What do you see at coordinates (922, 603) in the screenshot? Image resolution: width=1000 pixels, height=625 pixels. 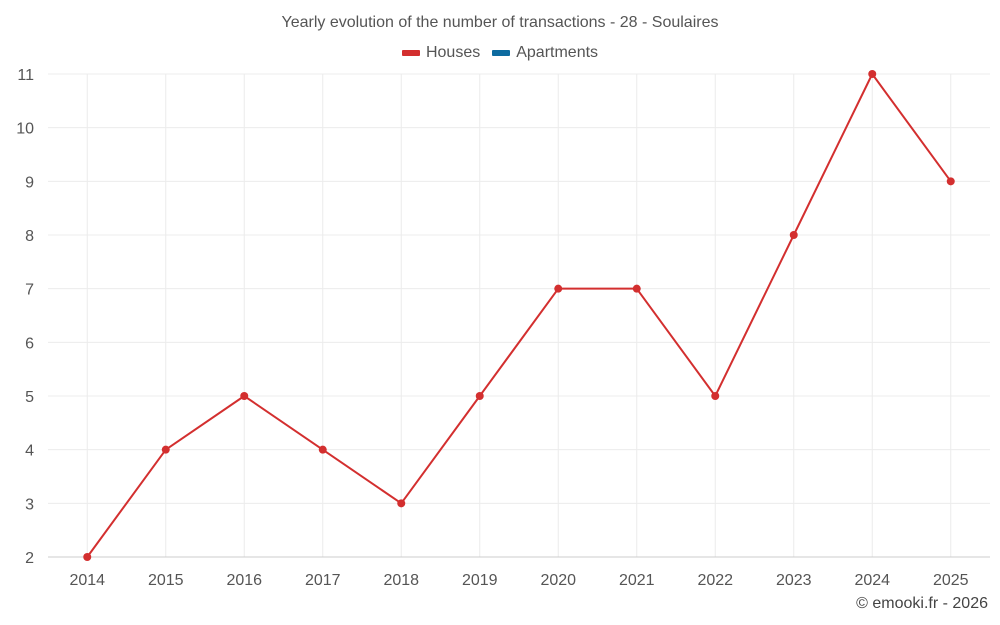 I see `copyright-text: © emooki.fr - 2026` at bounding box center [922, 603].